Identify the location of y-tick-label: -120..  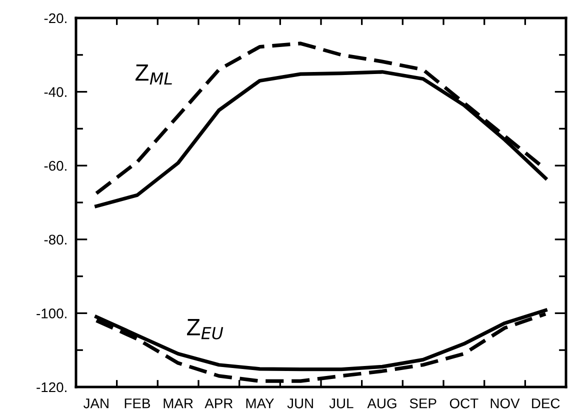
(51, 387).